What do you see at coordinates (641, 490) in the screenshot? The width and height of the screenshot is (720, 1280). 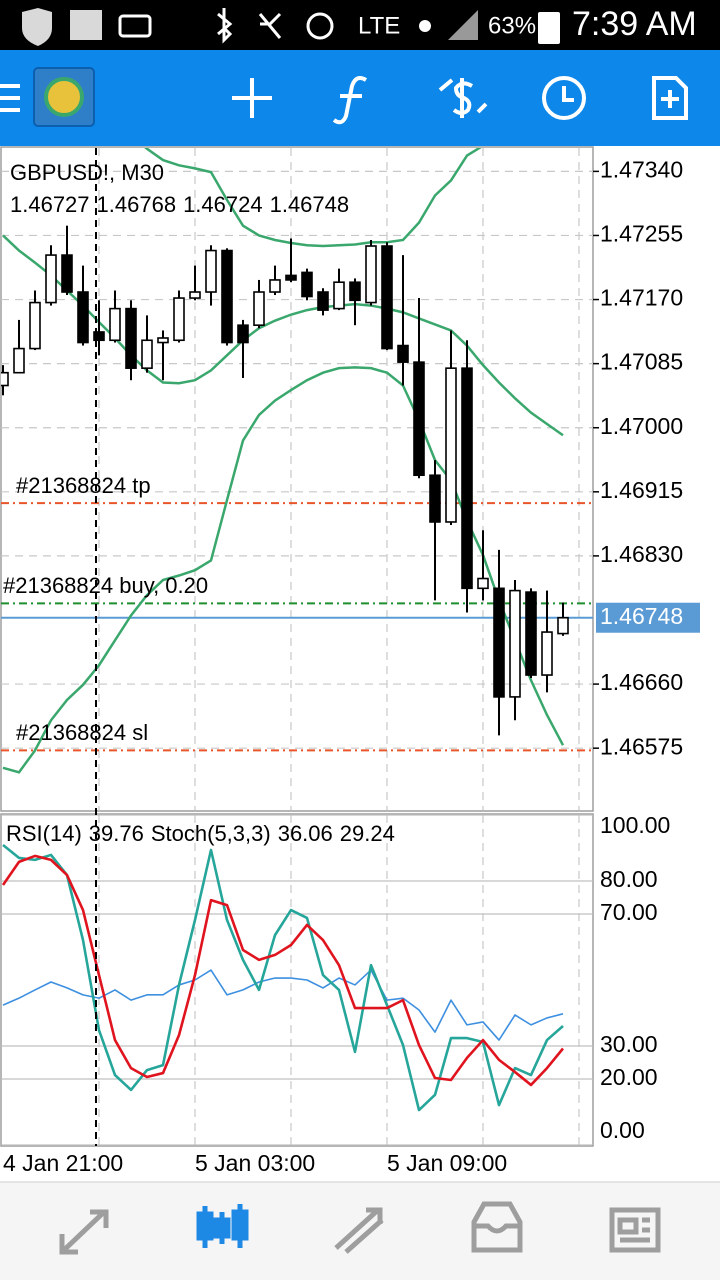 I see `y-tick-label: 1.46915` at bounding box center [641, 490].